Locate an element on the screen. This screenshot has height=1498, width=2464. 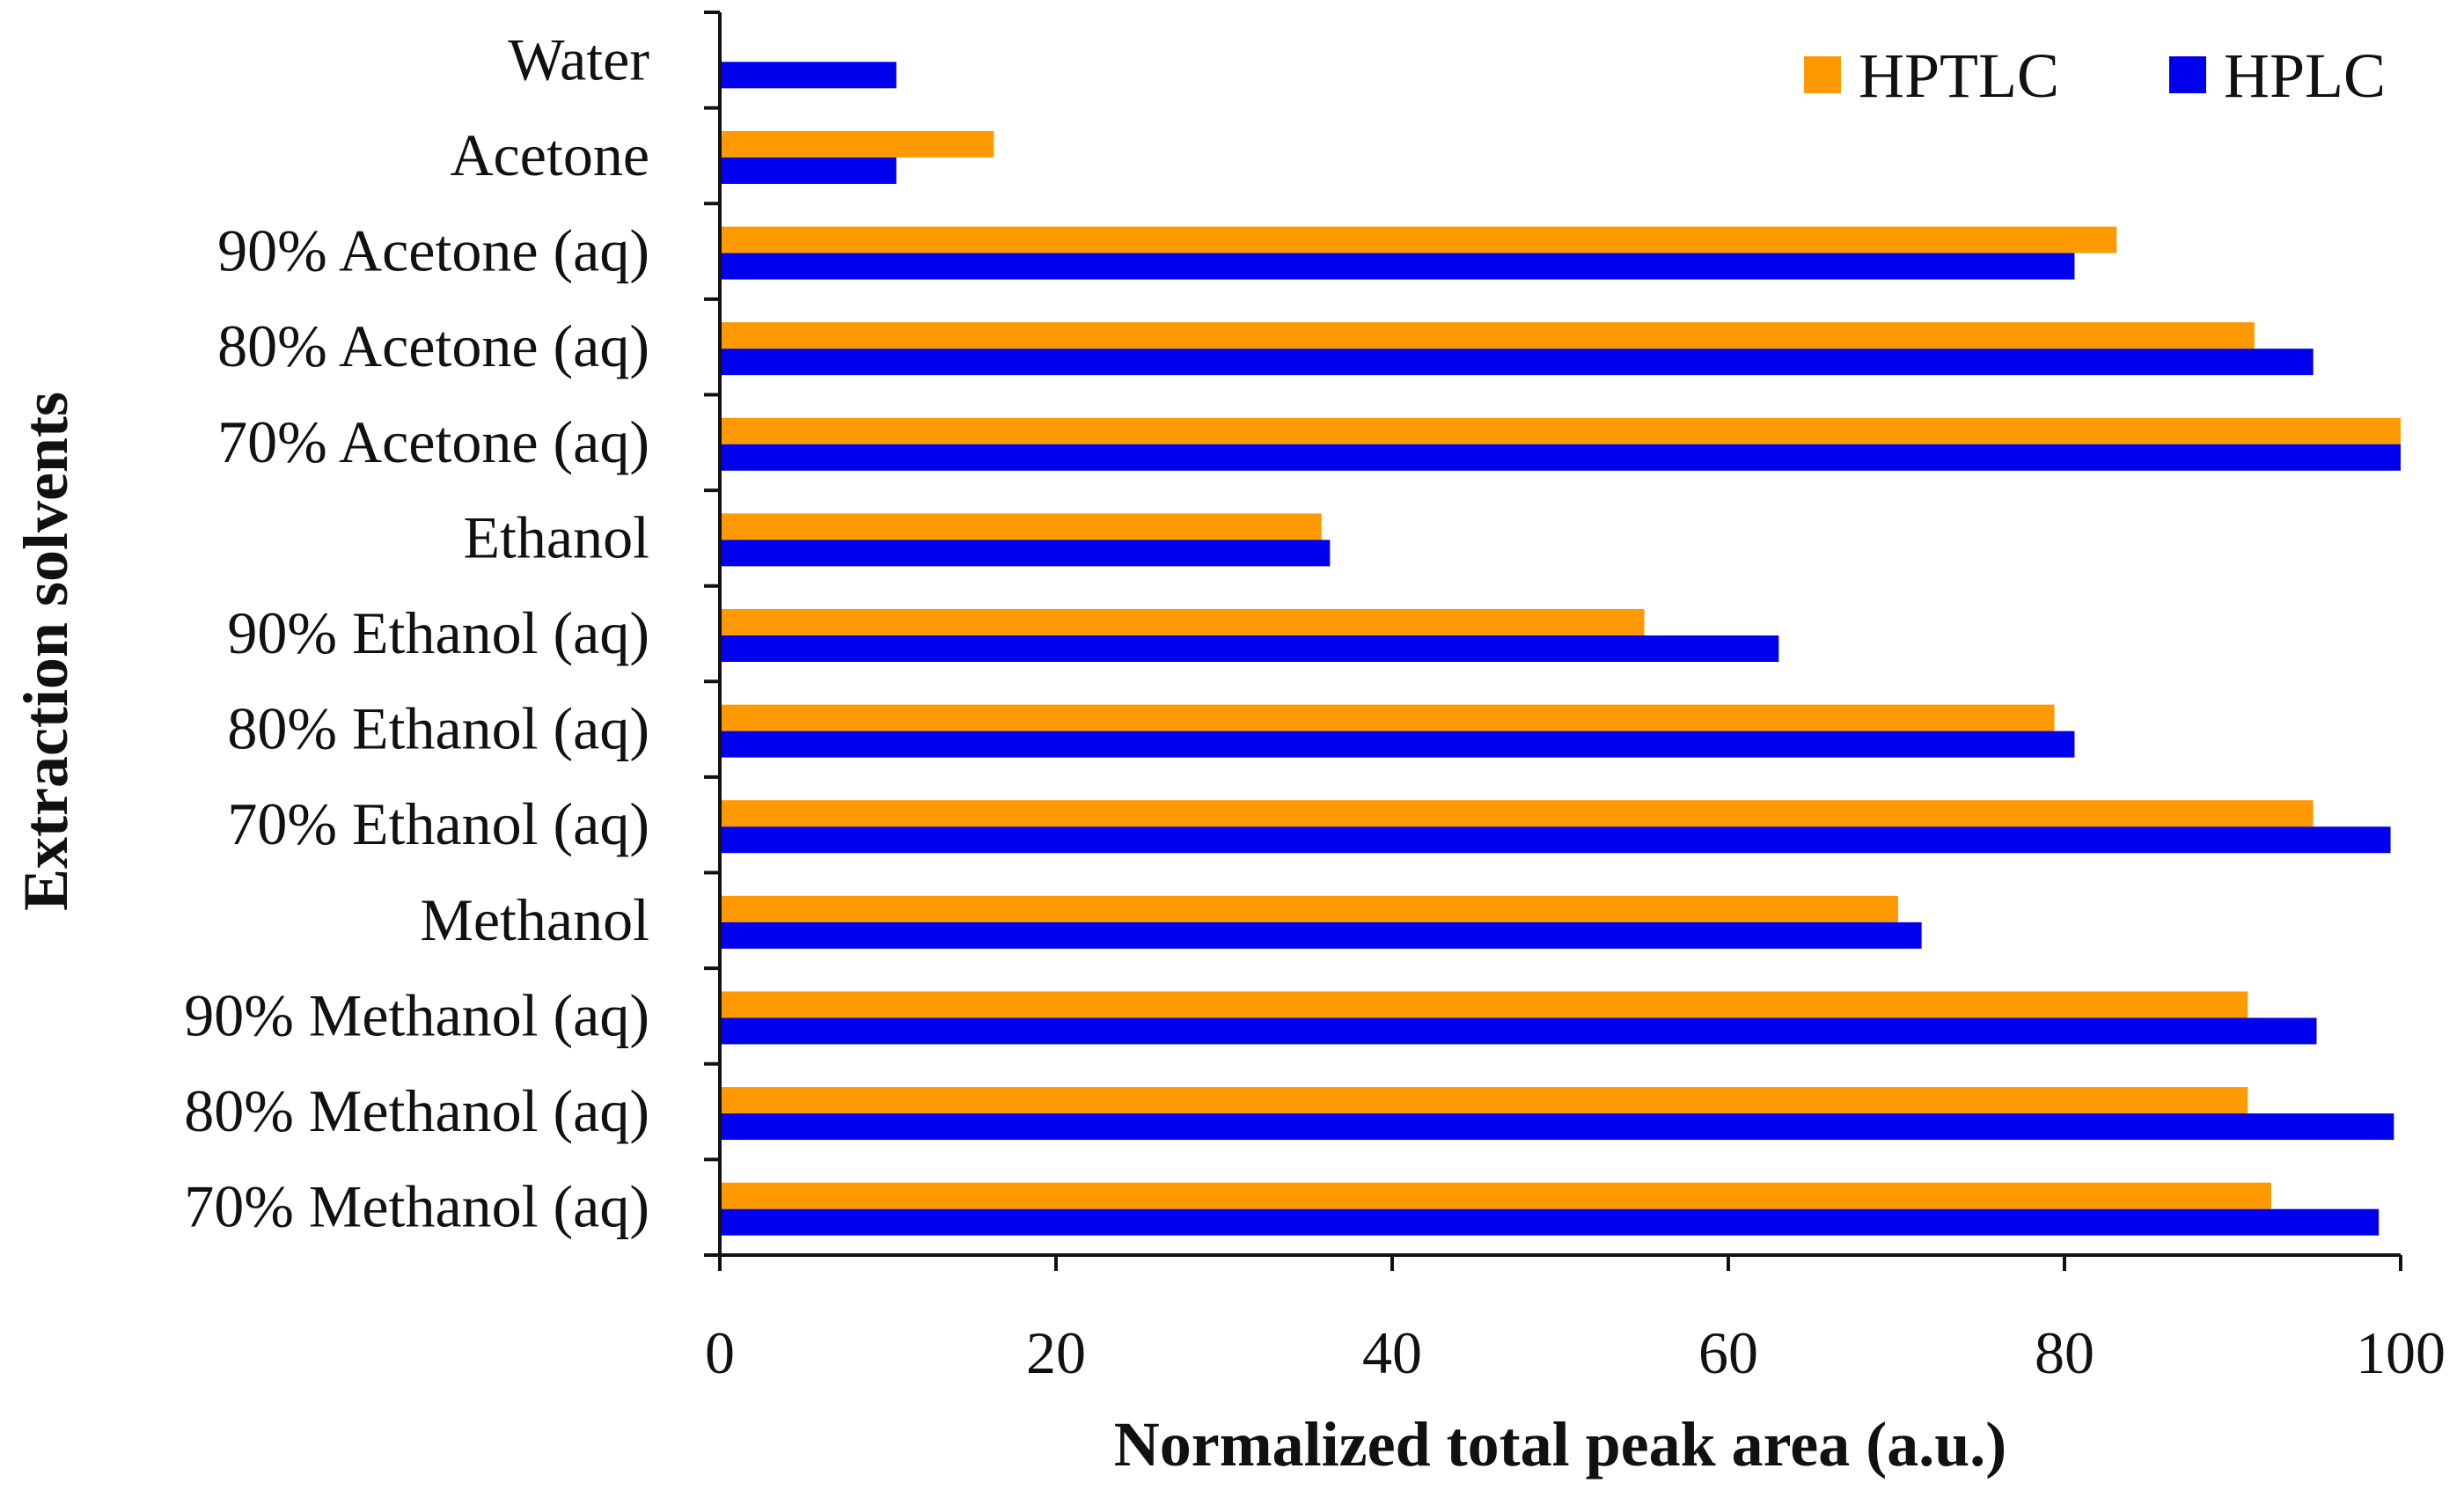
y-tick-label: 80% Ethanol (aq) is located at coordinates (438, 728).